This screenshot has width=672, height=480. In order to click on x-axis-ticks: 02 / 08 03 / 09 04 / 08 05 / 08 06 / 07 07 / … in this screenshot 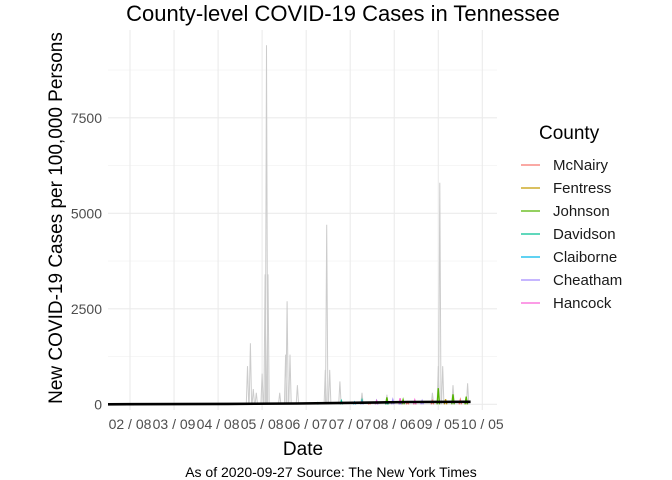, I will do `click(306, 424)`.